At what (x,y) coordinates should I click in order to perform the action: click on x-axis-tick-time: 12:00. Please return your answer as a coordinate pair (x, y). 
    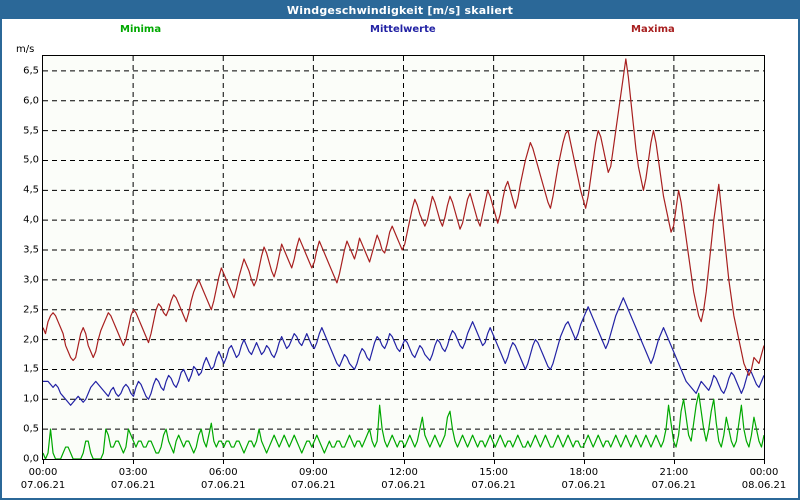
    Looking at the image, I should click on (403, 472).